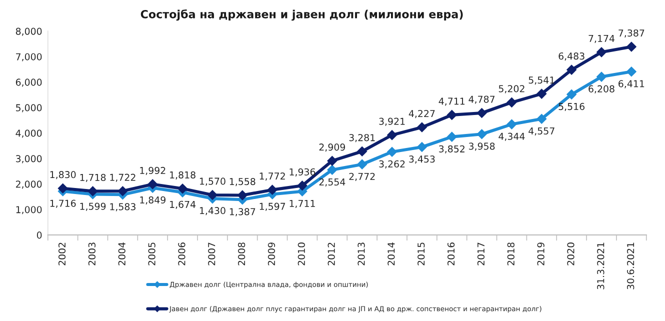 This screenshot has width=665, height=321. I want to click on data-label: 5,202, so click(511, 89).